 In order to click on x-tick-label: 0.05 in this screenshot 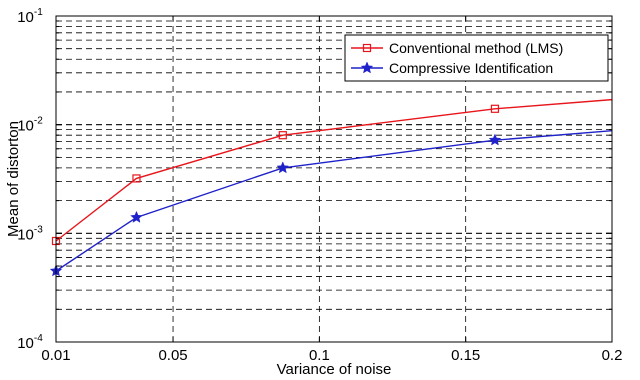, I will do `click(172, 355)`.